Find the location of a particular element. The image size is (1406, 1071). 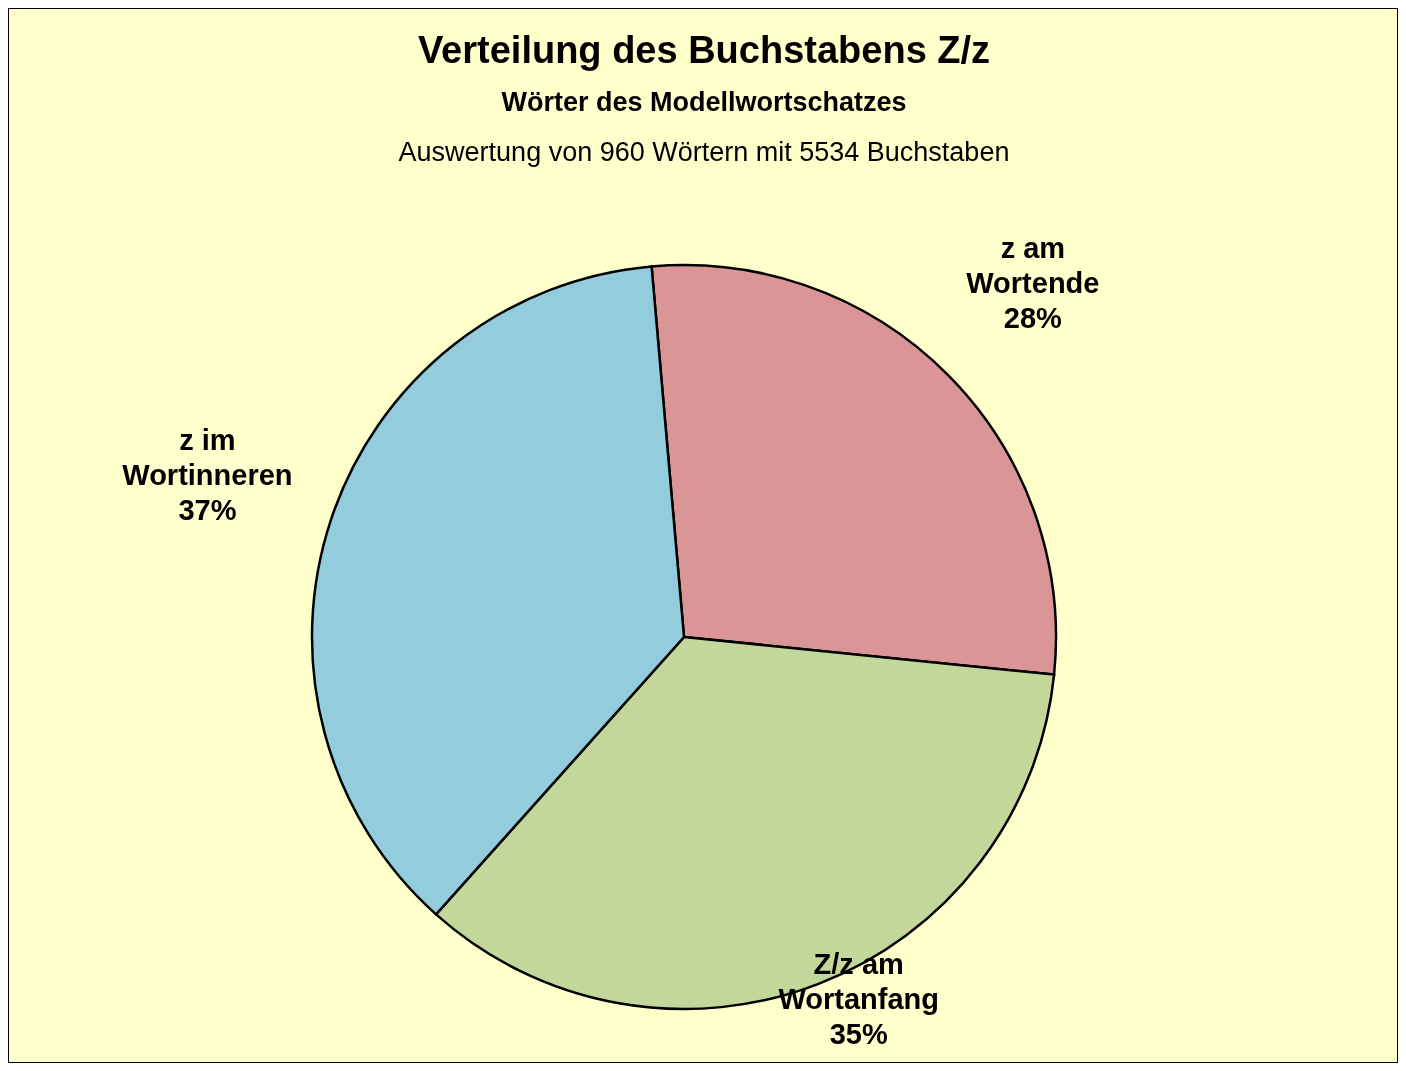

chart-title: Verteilung des Buchstabens Z/z is located at coordinates (704, 50).